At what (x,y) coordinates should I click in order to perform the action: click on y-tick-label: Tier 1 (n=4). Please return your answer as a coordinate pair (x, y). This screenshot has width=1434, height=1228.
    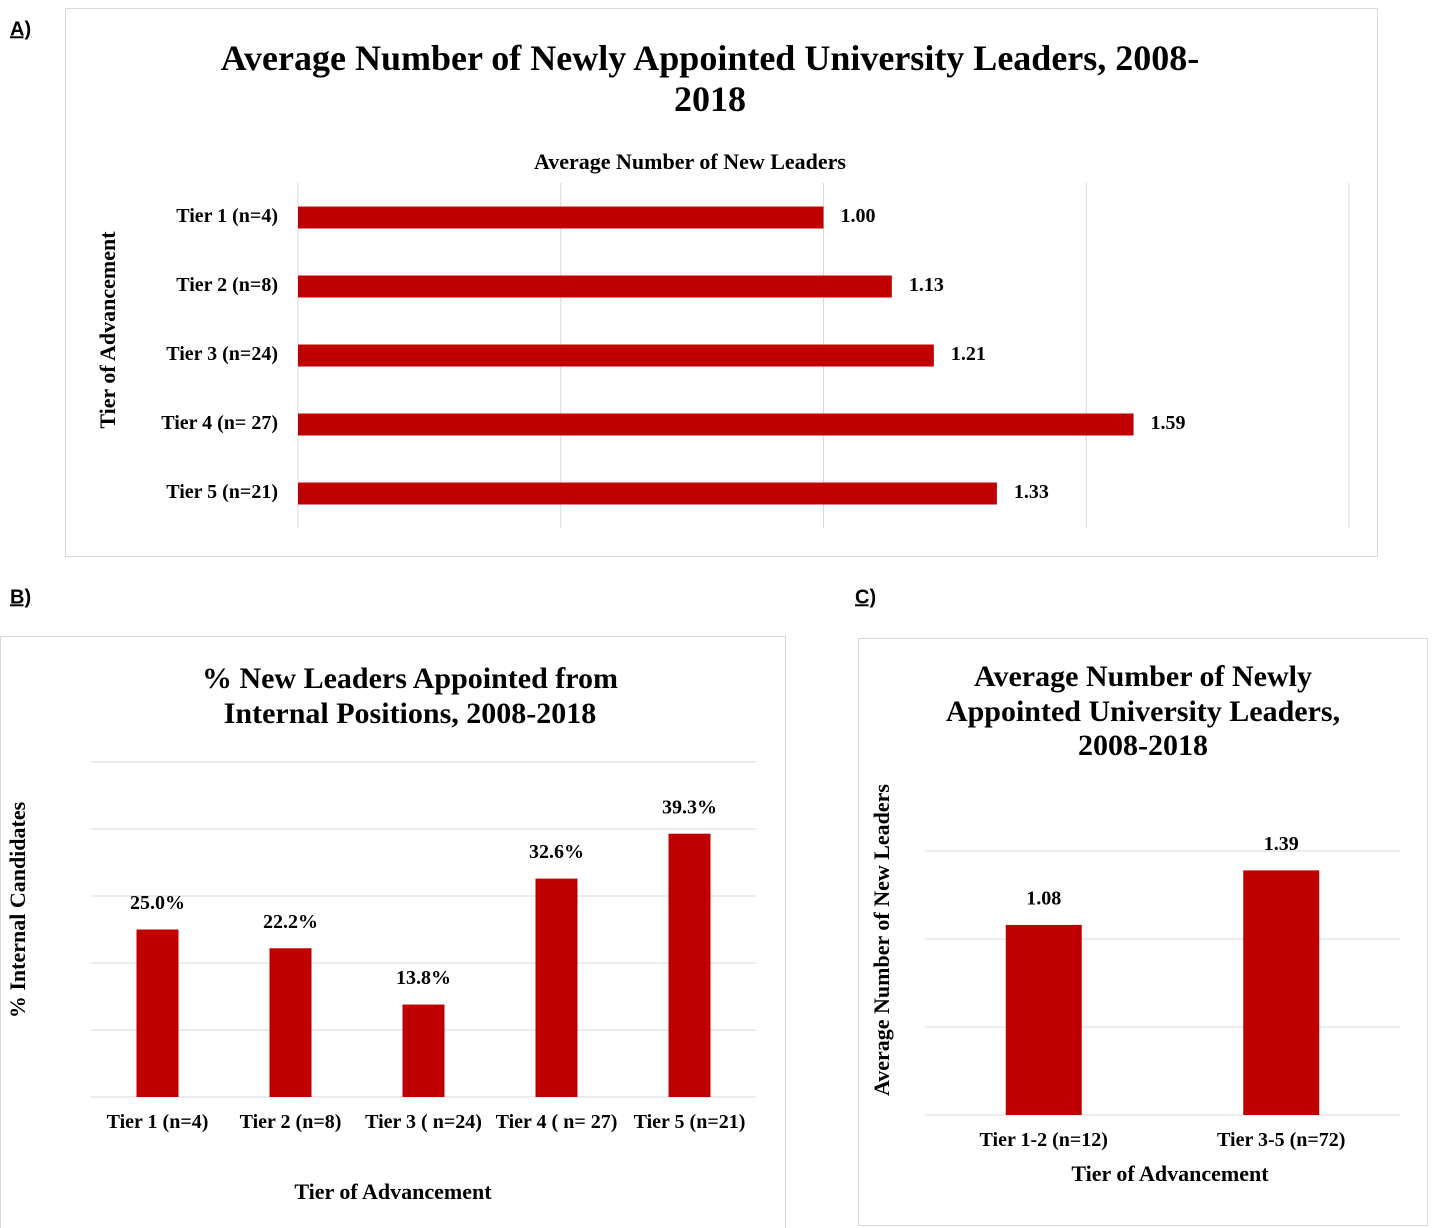
    Looking at the image, I should click on (227, 216).